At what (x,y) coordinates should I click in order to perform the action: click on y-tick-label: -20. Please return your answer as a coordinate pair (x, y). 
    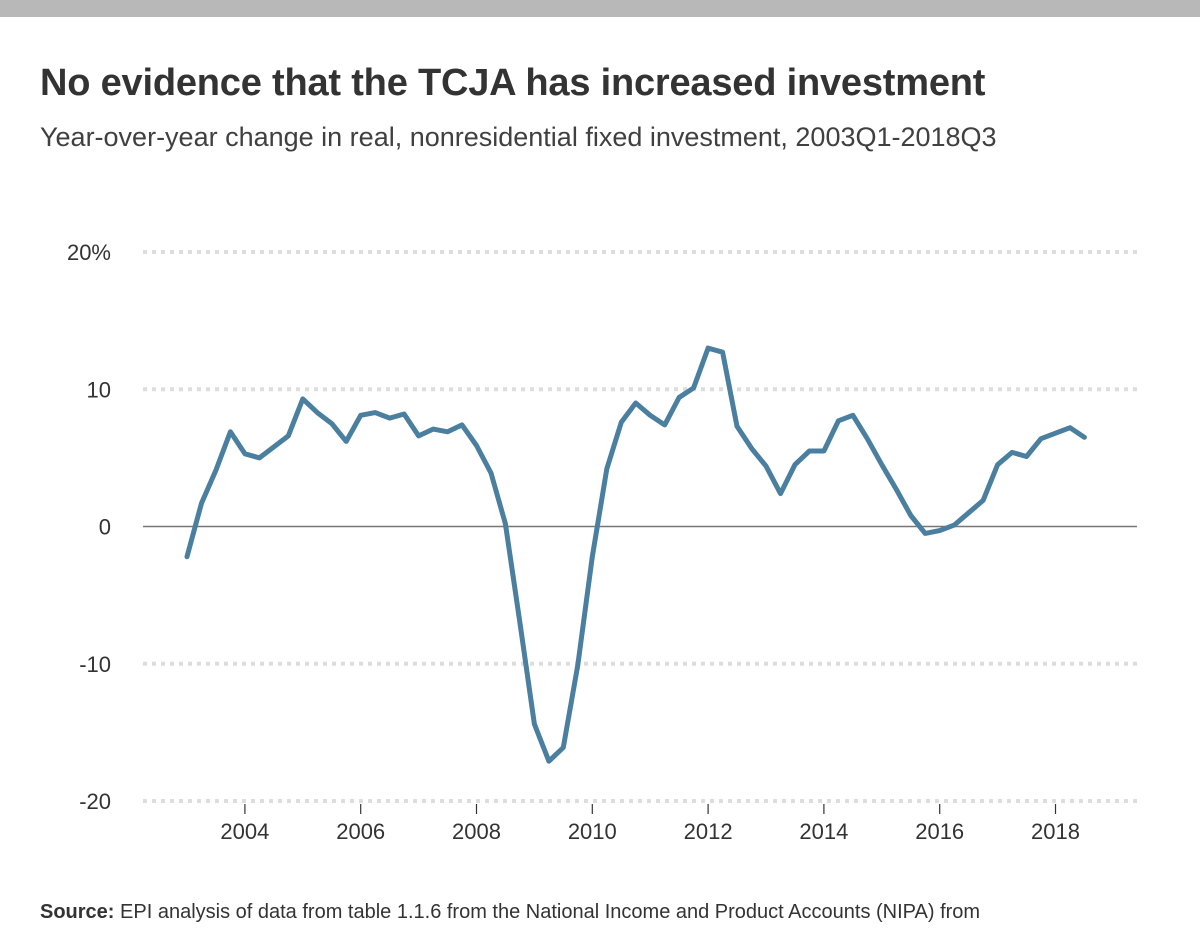
    Looking at the image, I should click on (95, 801).